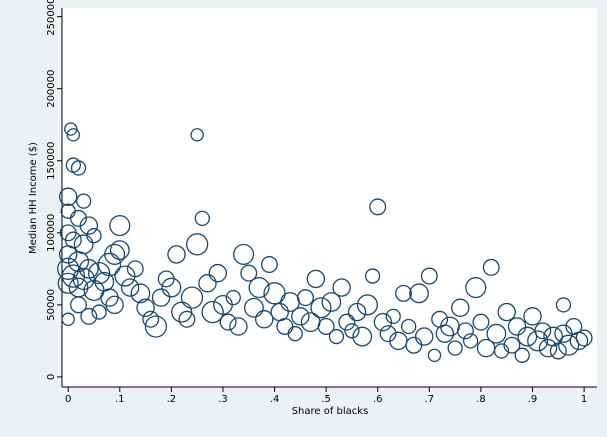 The height and width of the screenshot is (437, 607). What do you see at coordinates (51, 89) in the screenshot?
I see `y-tick-label: 200000` at bounding box center [51, 89].